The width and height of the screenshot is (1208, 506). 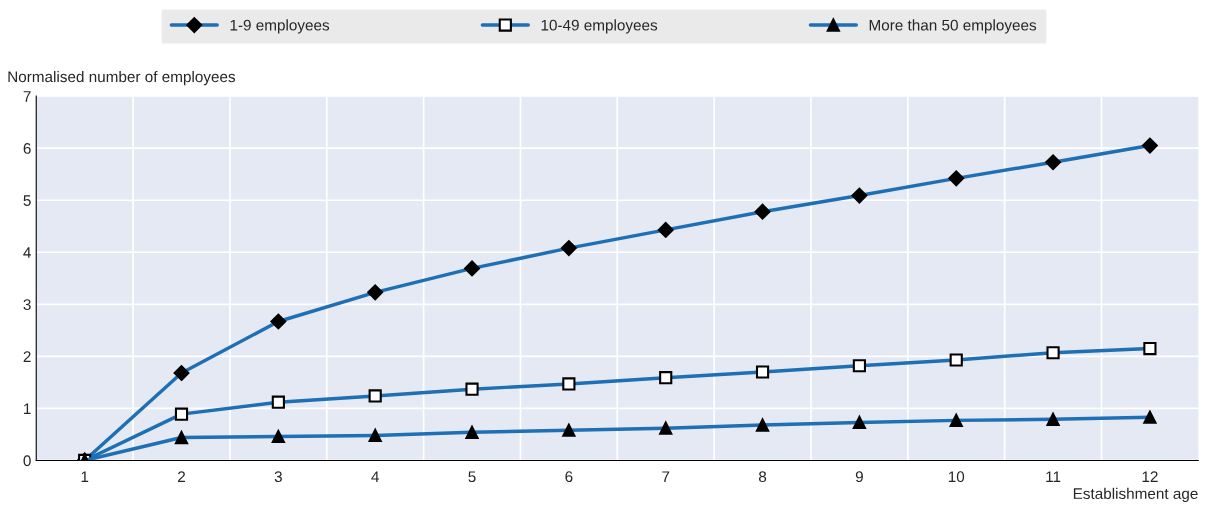 I want to click on x-tick-label: 8, so click(x=762, y=477).